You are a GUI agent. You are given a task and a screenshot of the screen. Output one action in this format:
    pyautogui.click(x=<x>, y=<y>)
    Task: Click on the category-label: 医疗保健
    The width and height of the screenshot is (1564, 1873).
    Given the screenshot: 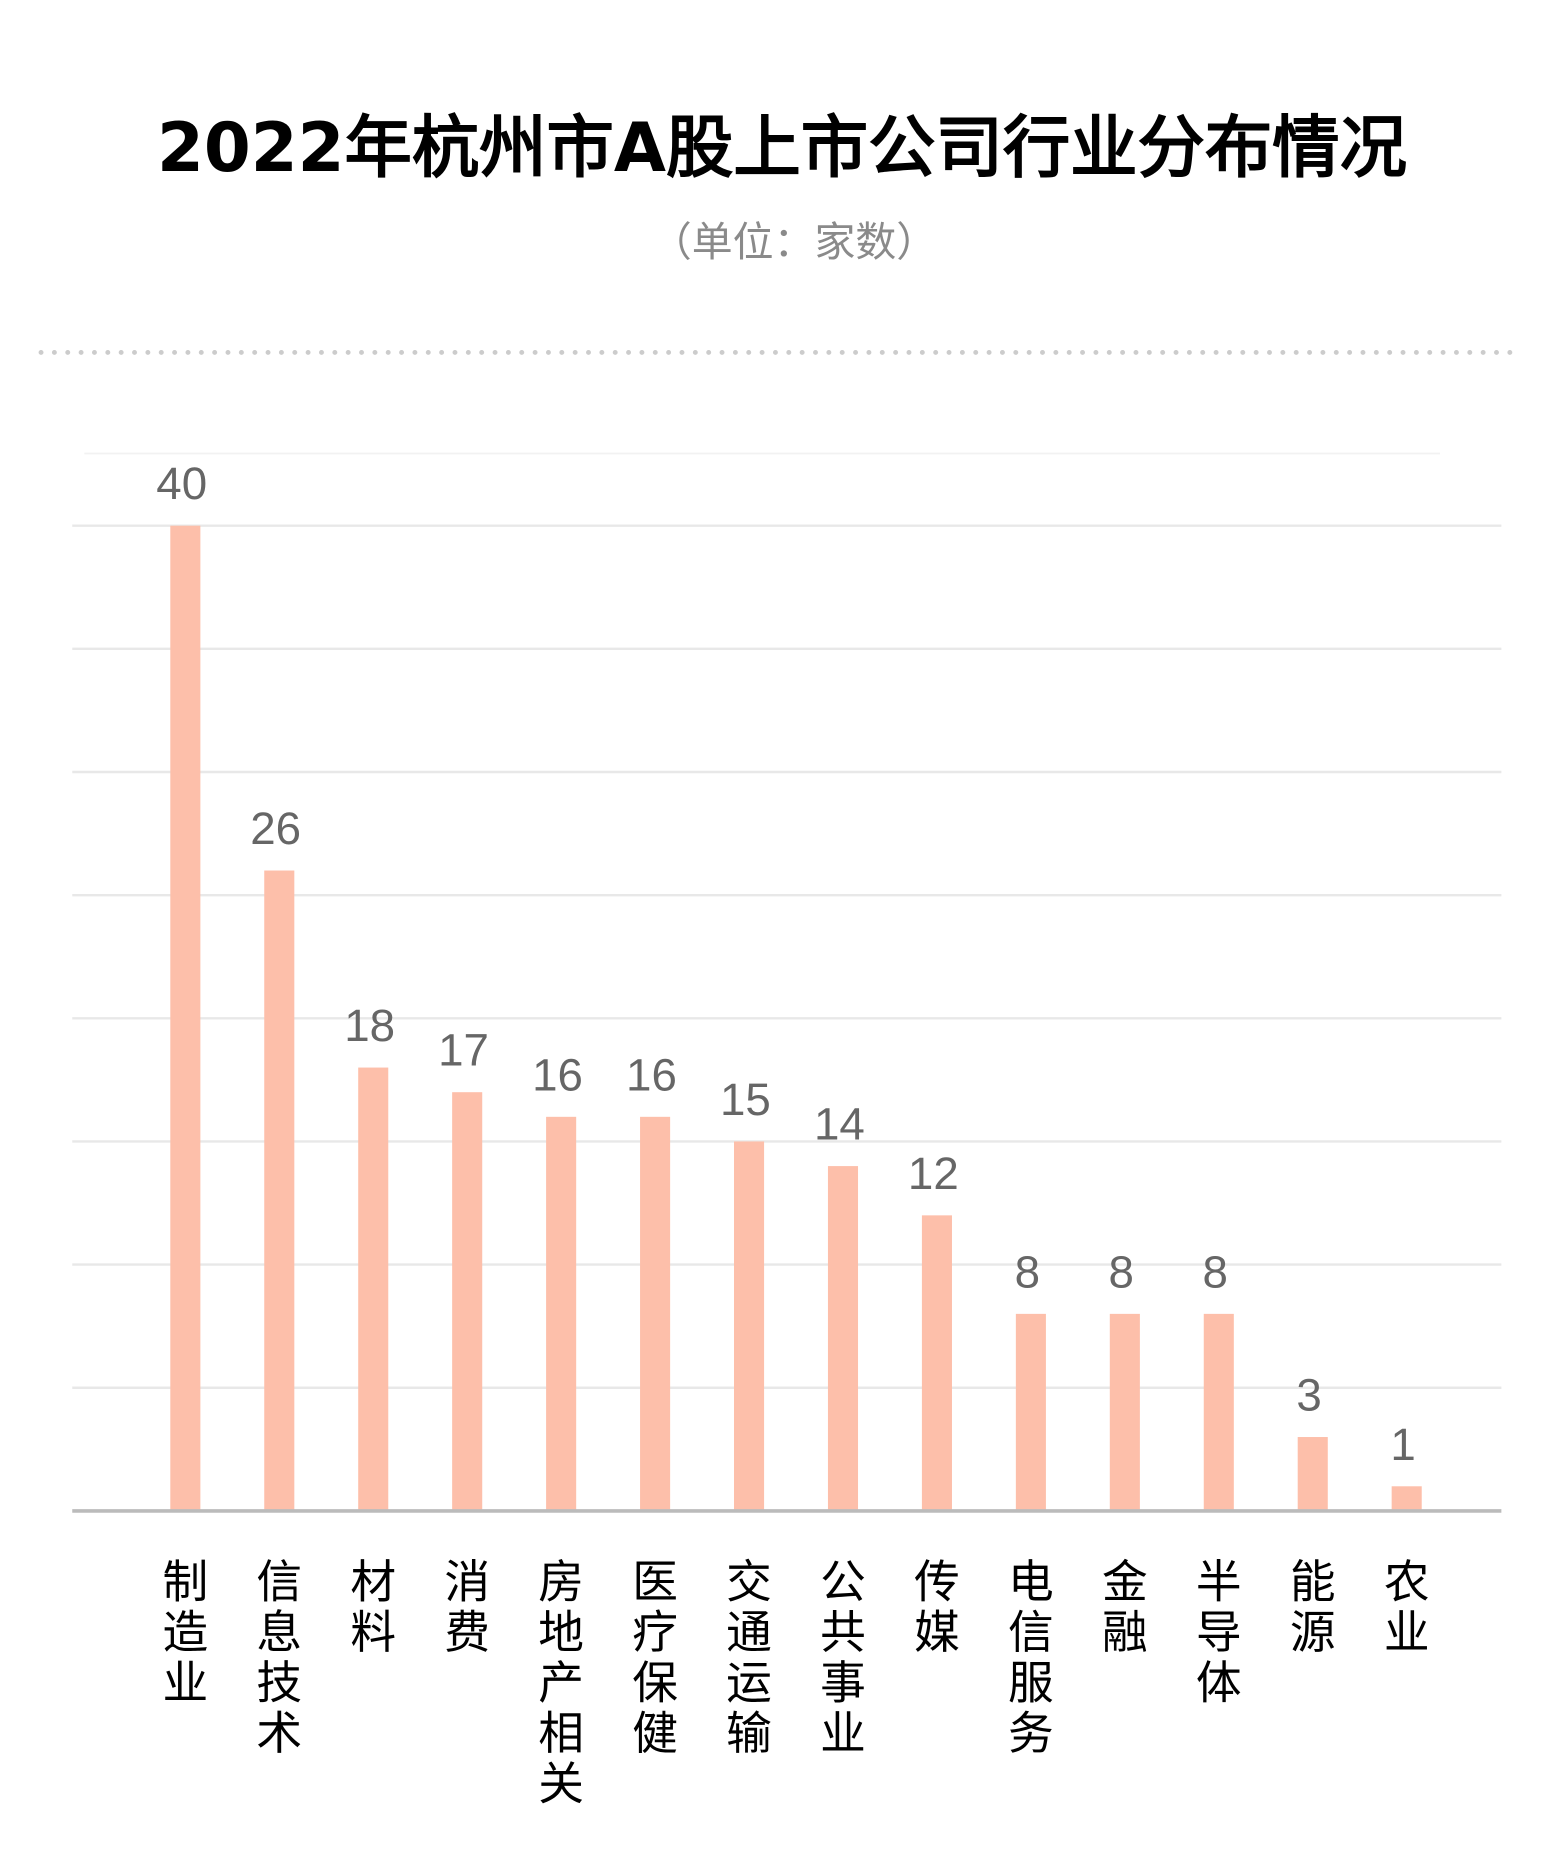 What is the action you would take?
    pyautogui.click(x=655, y=1658)
    